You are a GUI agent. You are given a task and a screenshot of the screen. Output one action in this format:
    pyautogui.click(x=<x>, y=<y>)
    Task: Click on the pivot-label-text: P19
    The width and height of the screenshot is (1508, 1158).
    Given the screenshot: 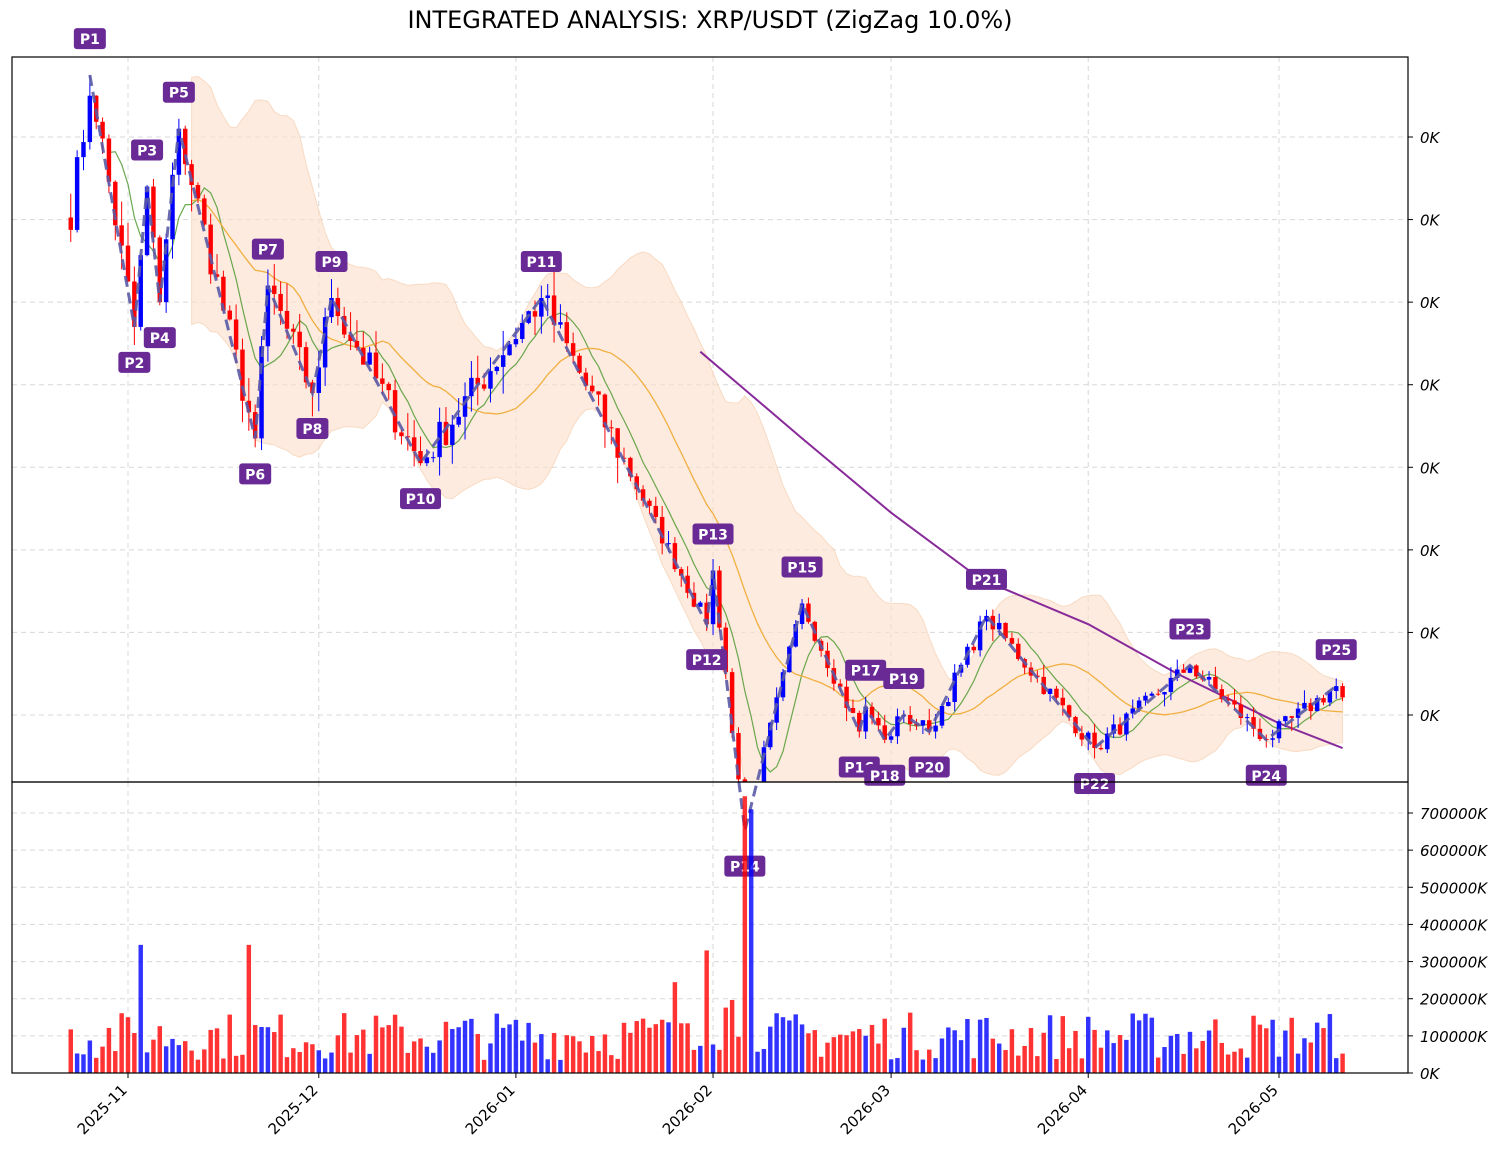 What is the action you would take?
    pyautogui.click(x=904, y=680)
    